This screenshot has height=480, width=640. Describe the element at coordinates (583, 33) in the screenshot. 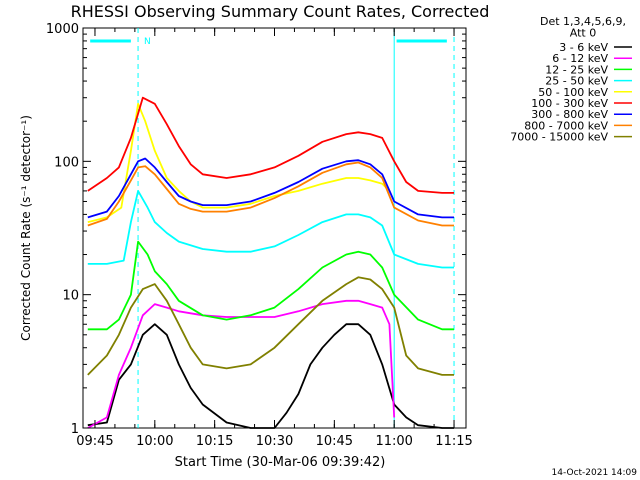

I see `legend-header: Att 0` at that location.